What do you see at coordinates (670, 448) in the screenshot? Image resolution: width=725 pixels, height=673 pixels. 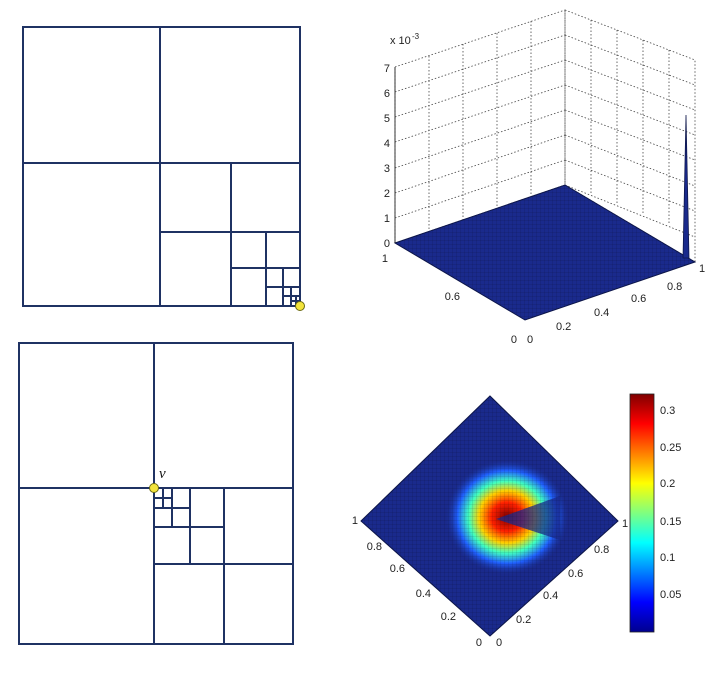 I see `colorbar-tick: 0.25` at bounding box center [670, 448].